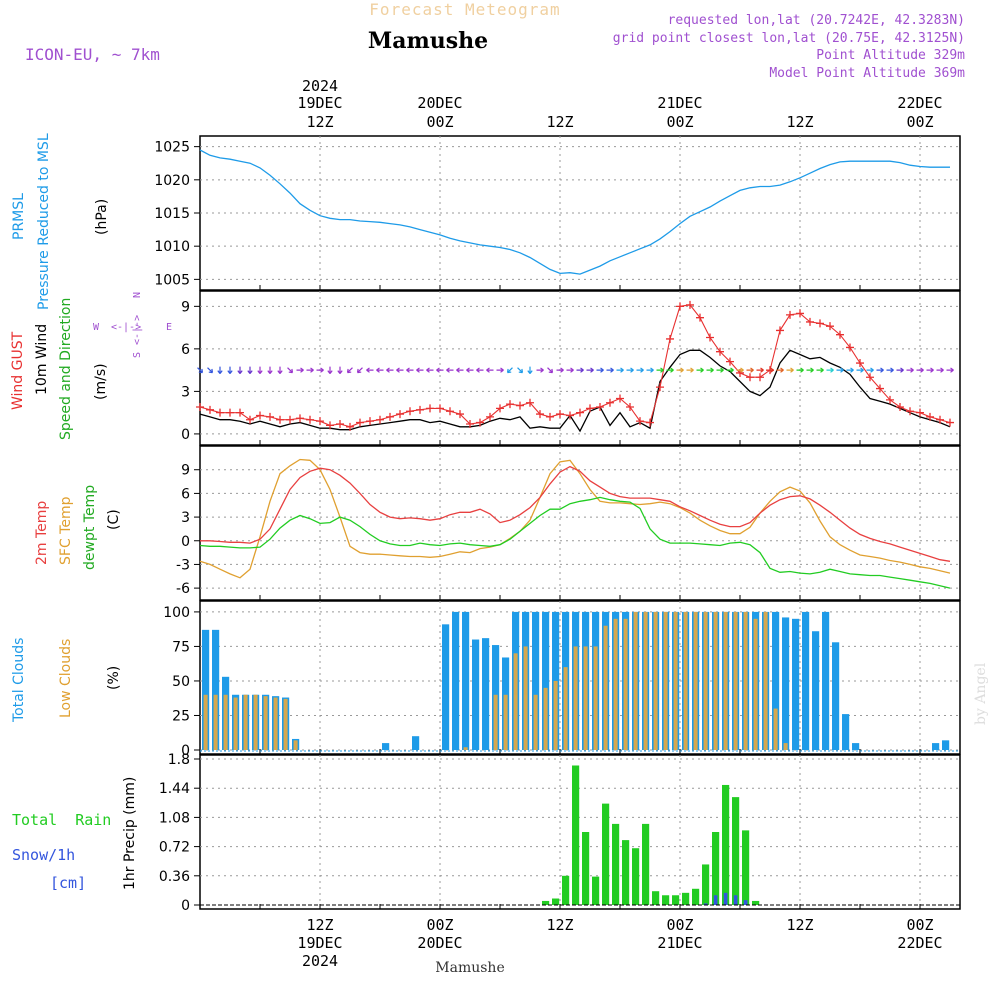 The image size is (1000, 1000). Describe the element at coordinates (61, 820) in the screenshot. I see `total-rain-label: Total Rain` at that location.